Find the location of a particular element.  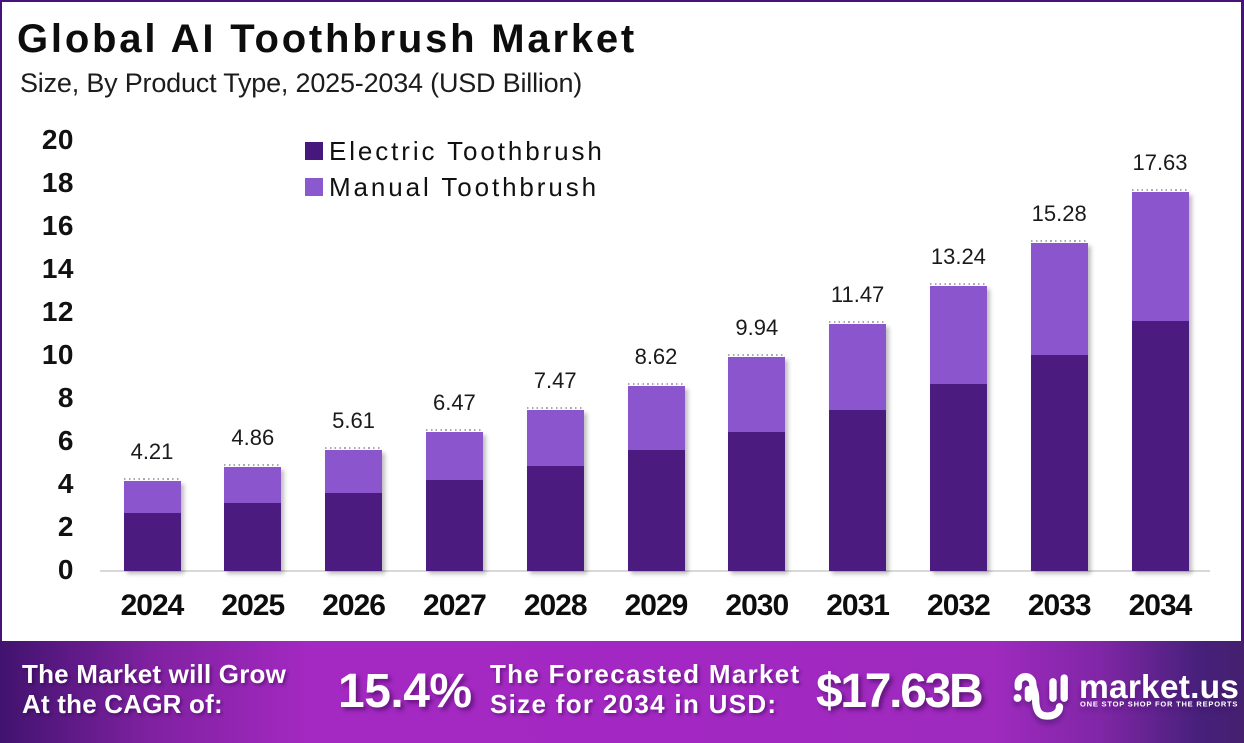

svg-text: market.us is located at coordinates (1159, 687).